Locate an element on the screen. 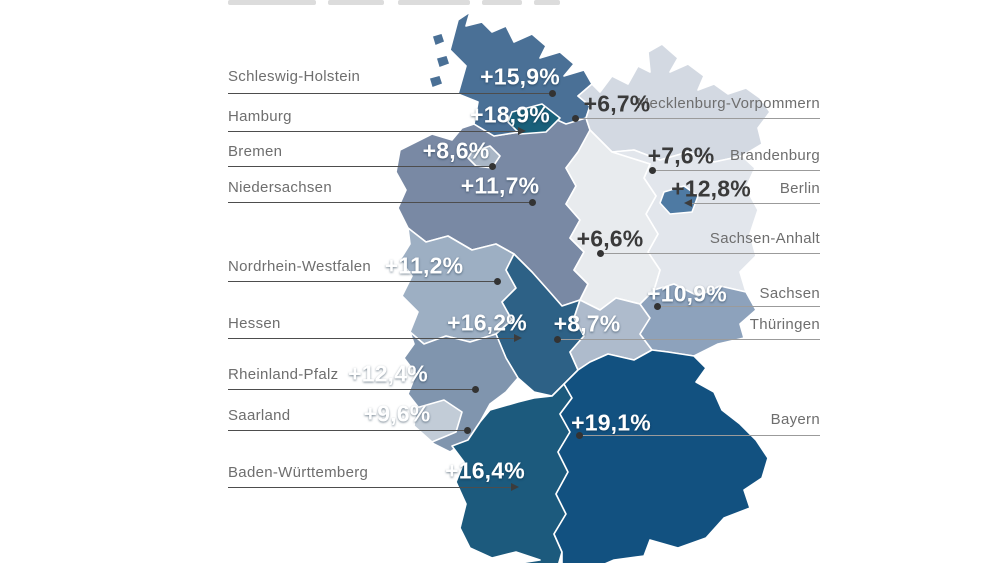 The image size is (1000, 563). value-label-sachsen: +10,9% is located at coordinates (687, 293).